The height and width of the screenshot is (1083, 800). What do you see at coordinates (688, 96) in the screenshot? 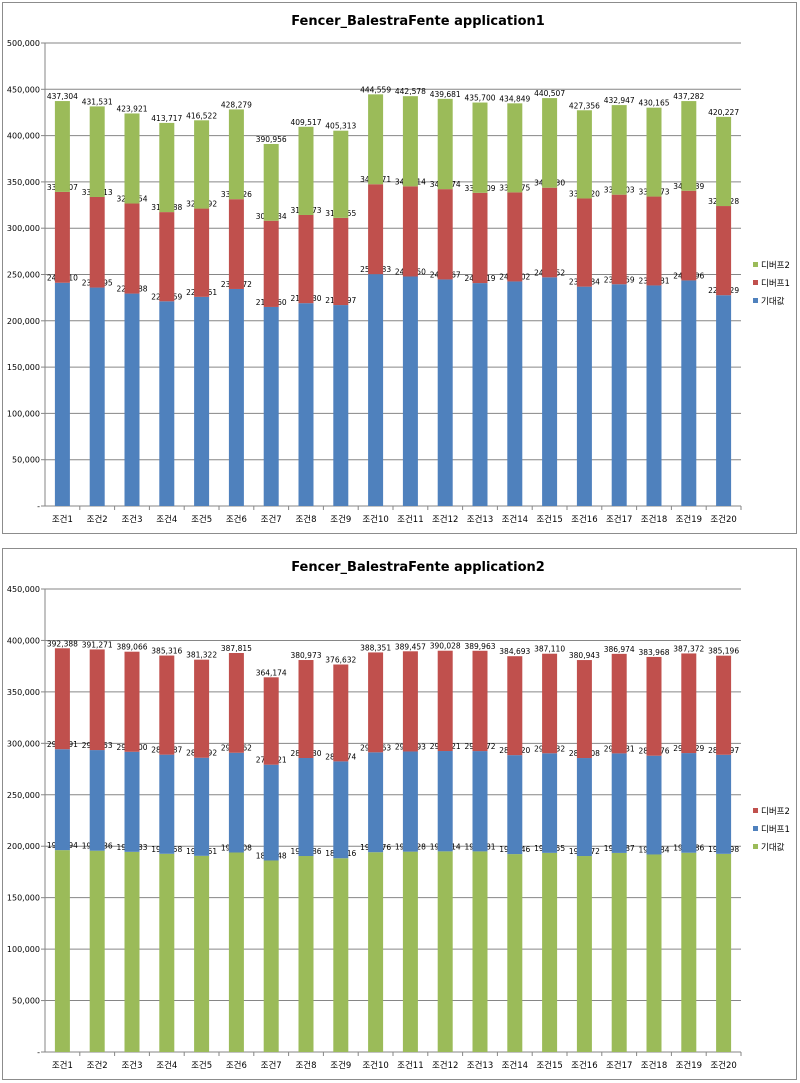
I see `data-label: 437,282` at bounding box center [688, 96].